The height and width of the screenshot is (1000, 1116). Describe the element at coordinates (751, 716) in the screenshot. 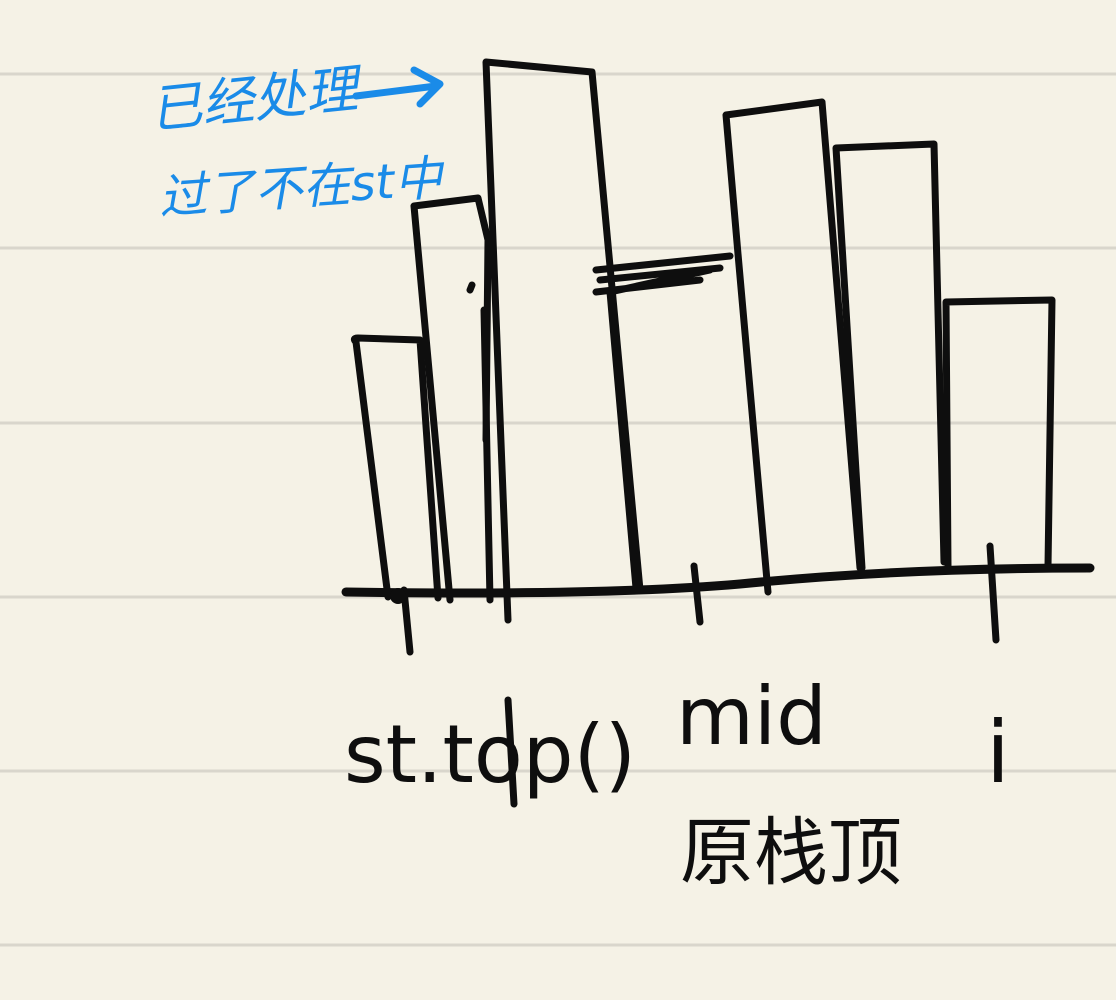

I see `label-mid: mid` at that location.